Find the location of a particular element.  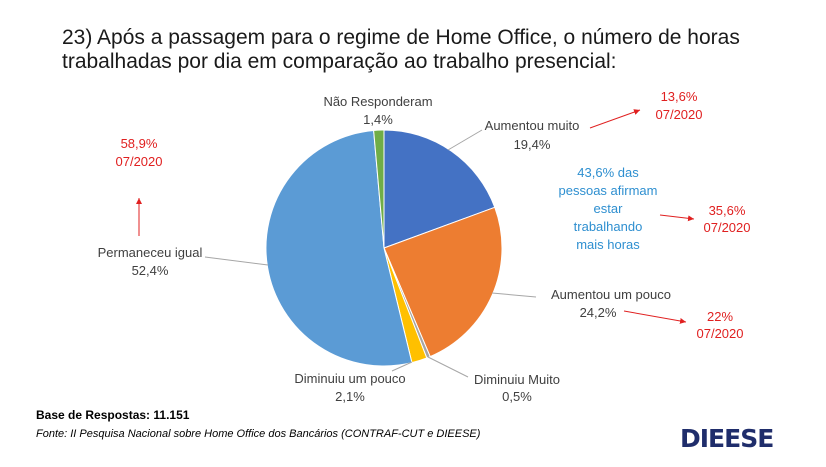

pie-slice-nao-responderam is located at coordinates (379, 189).